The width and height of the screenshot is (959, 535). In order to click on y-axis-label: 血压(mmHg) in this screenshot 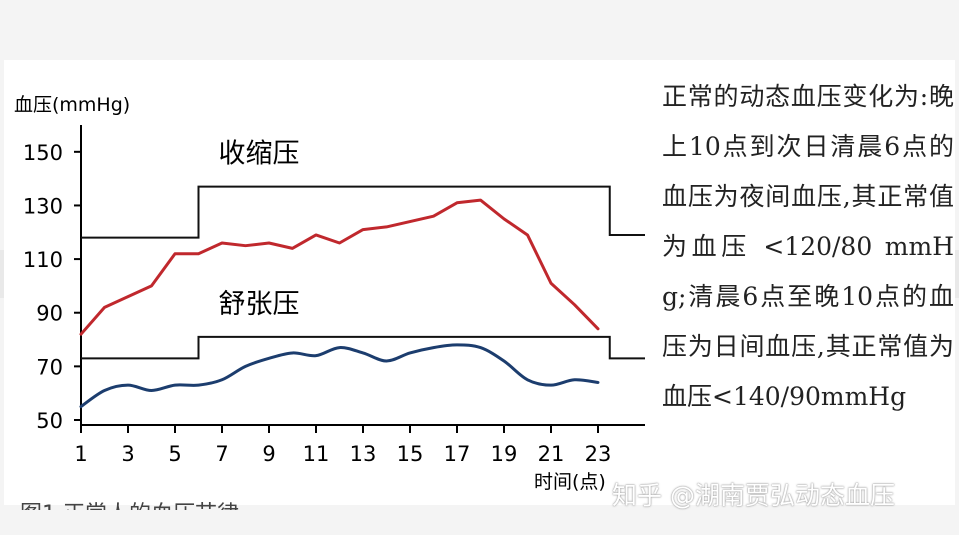, I will do `click(72, 105)`.